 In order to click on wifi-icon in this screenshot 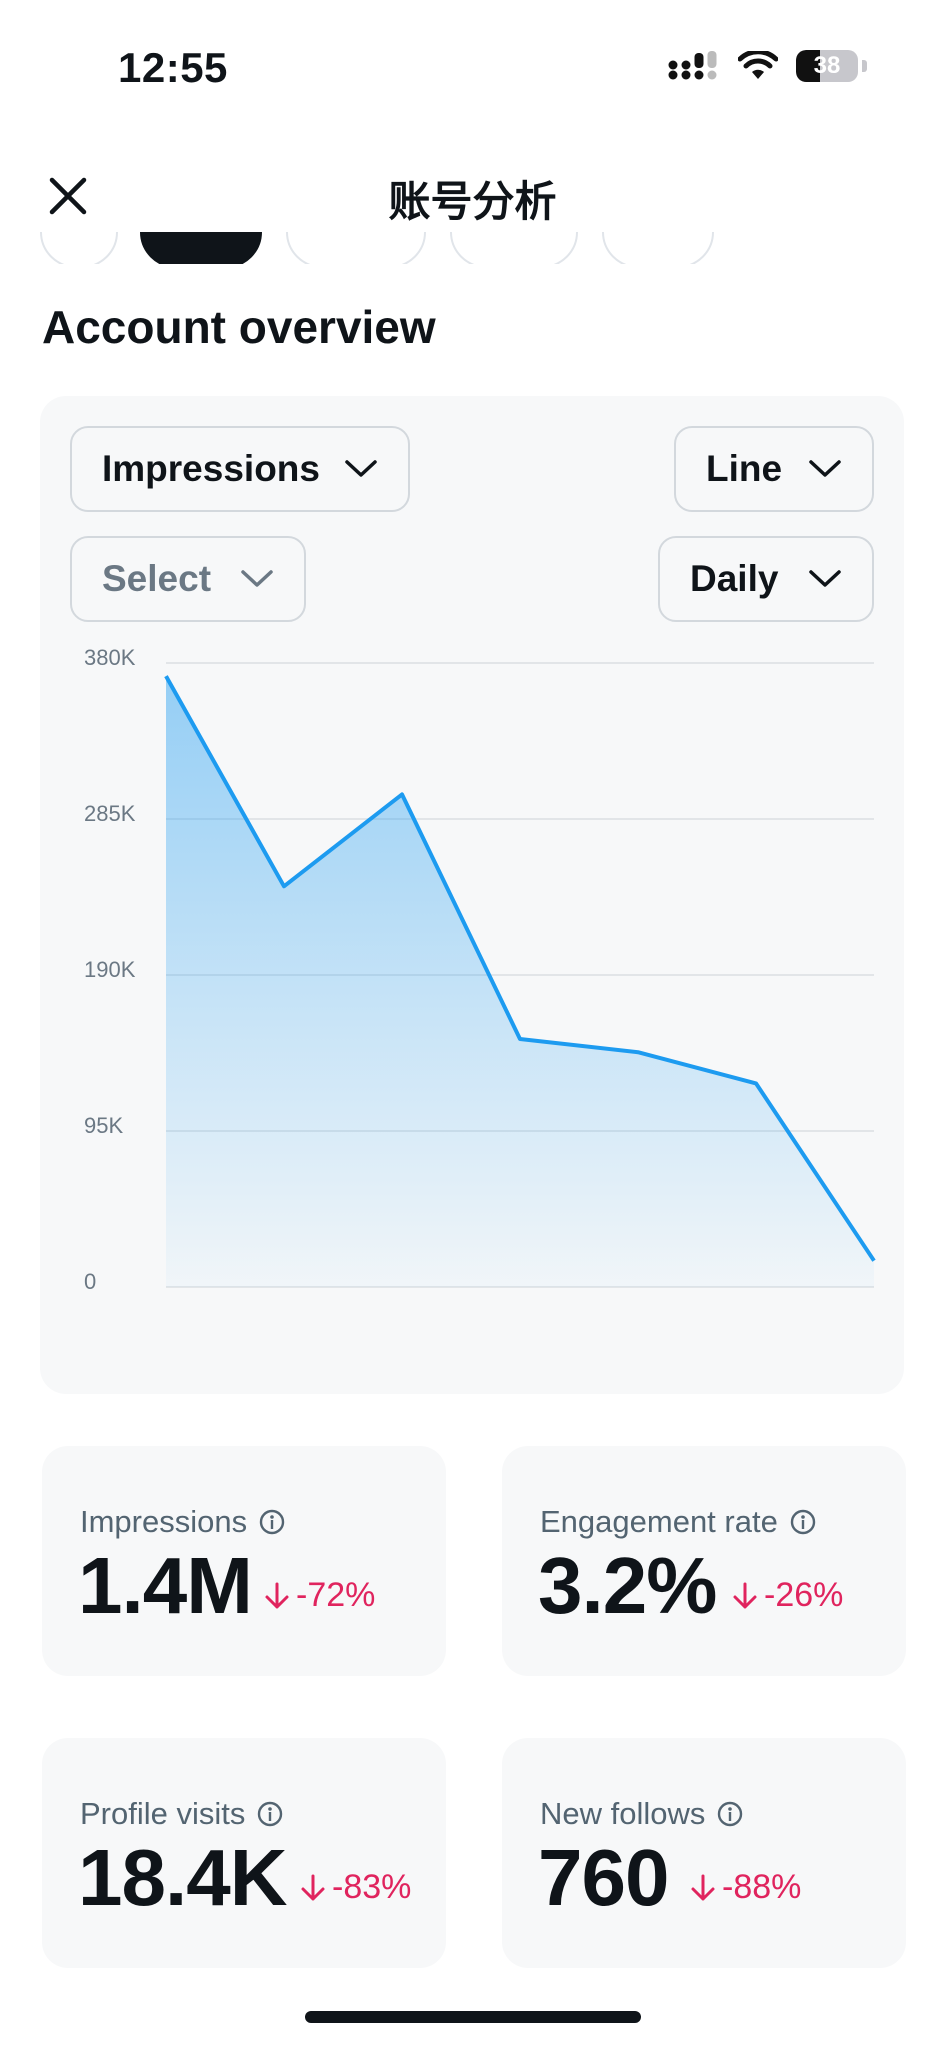, I will do `click(758, 65)`.